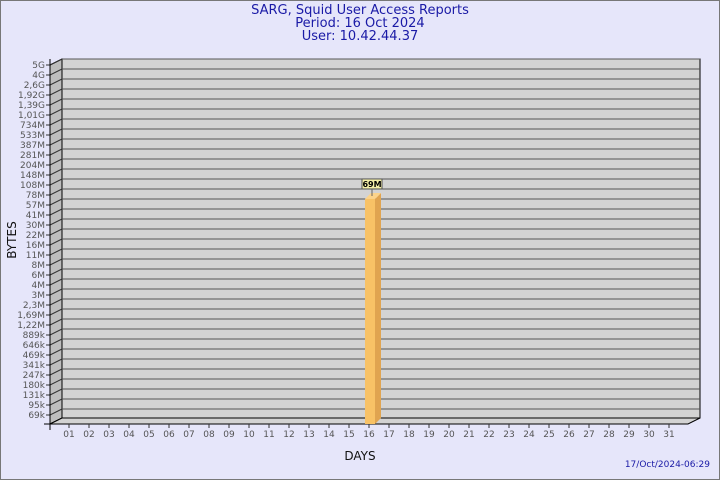 This screenshot has width=720, height=480. What do you see at coordinates (370, 311) in the screenshot?
I see `bar` at bounding box center [370, 311].